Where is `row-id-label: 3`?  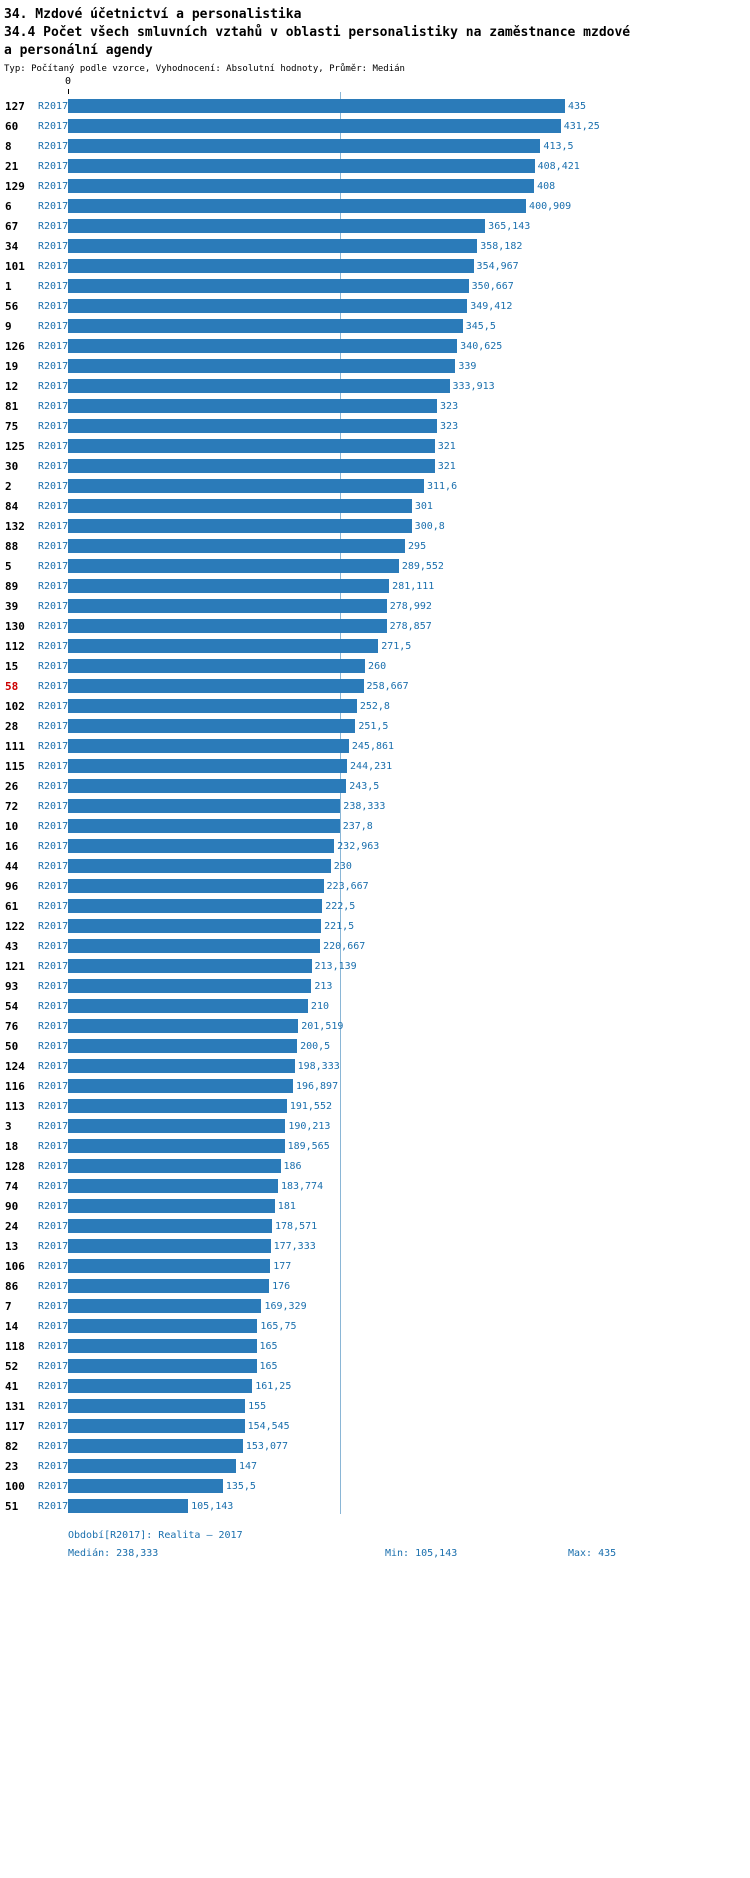
row-id-label: 3 is located at coordinates (8, 1126).